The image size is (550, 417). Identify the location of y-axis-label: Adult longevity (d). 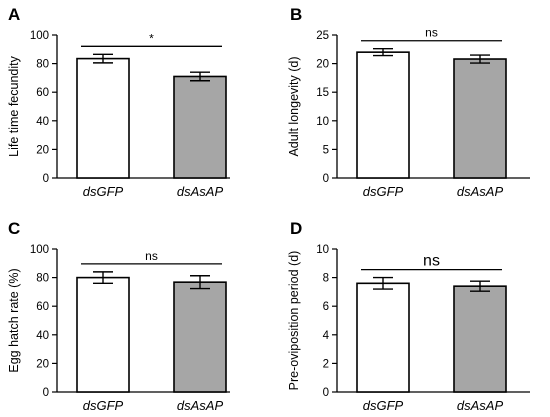
(294, 106).